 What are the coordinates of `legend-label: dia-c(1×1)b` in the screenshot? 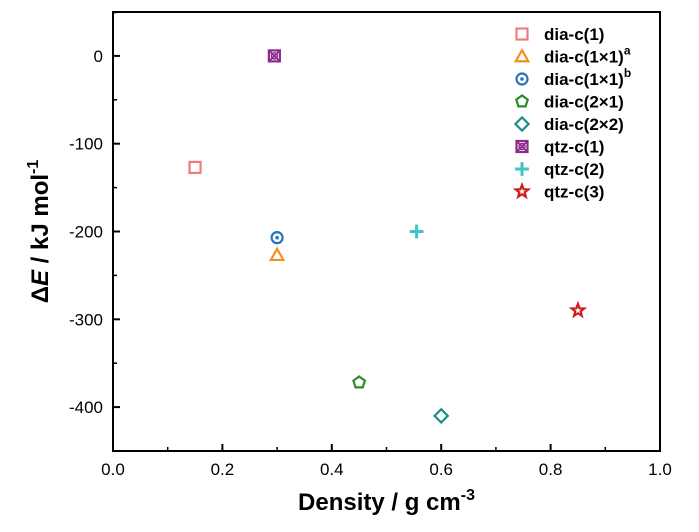 It's located at (587, 77).